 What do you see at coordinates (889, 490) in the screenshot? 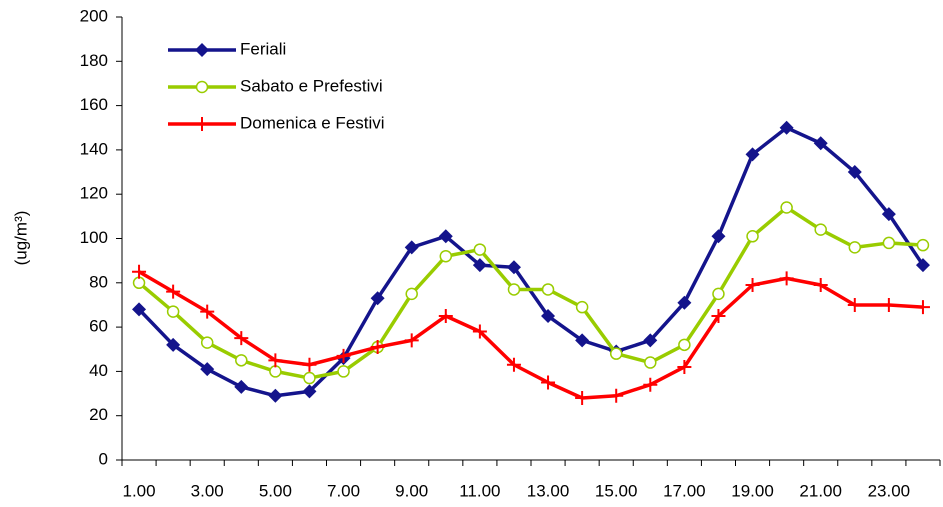
I see `x-tick-label: 23.00` at bounding box center [889, 490].